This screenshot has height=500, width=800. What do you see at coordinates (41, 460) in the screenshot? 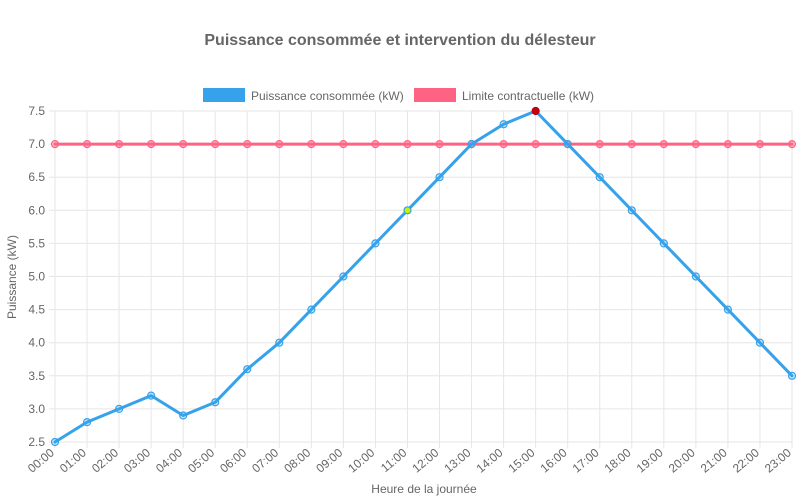
I see `x-tick-label: 00:00` at bounding box center [41, 460].